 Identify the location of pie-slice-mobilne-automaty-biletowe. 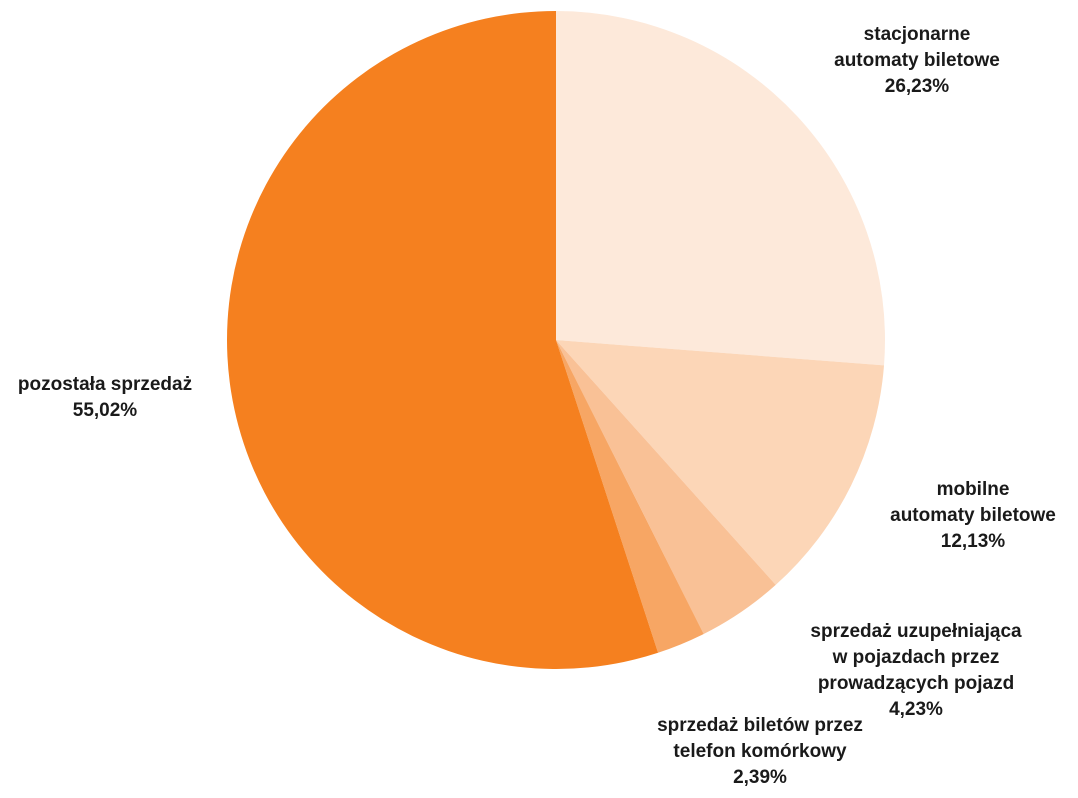
(720, 462).